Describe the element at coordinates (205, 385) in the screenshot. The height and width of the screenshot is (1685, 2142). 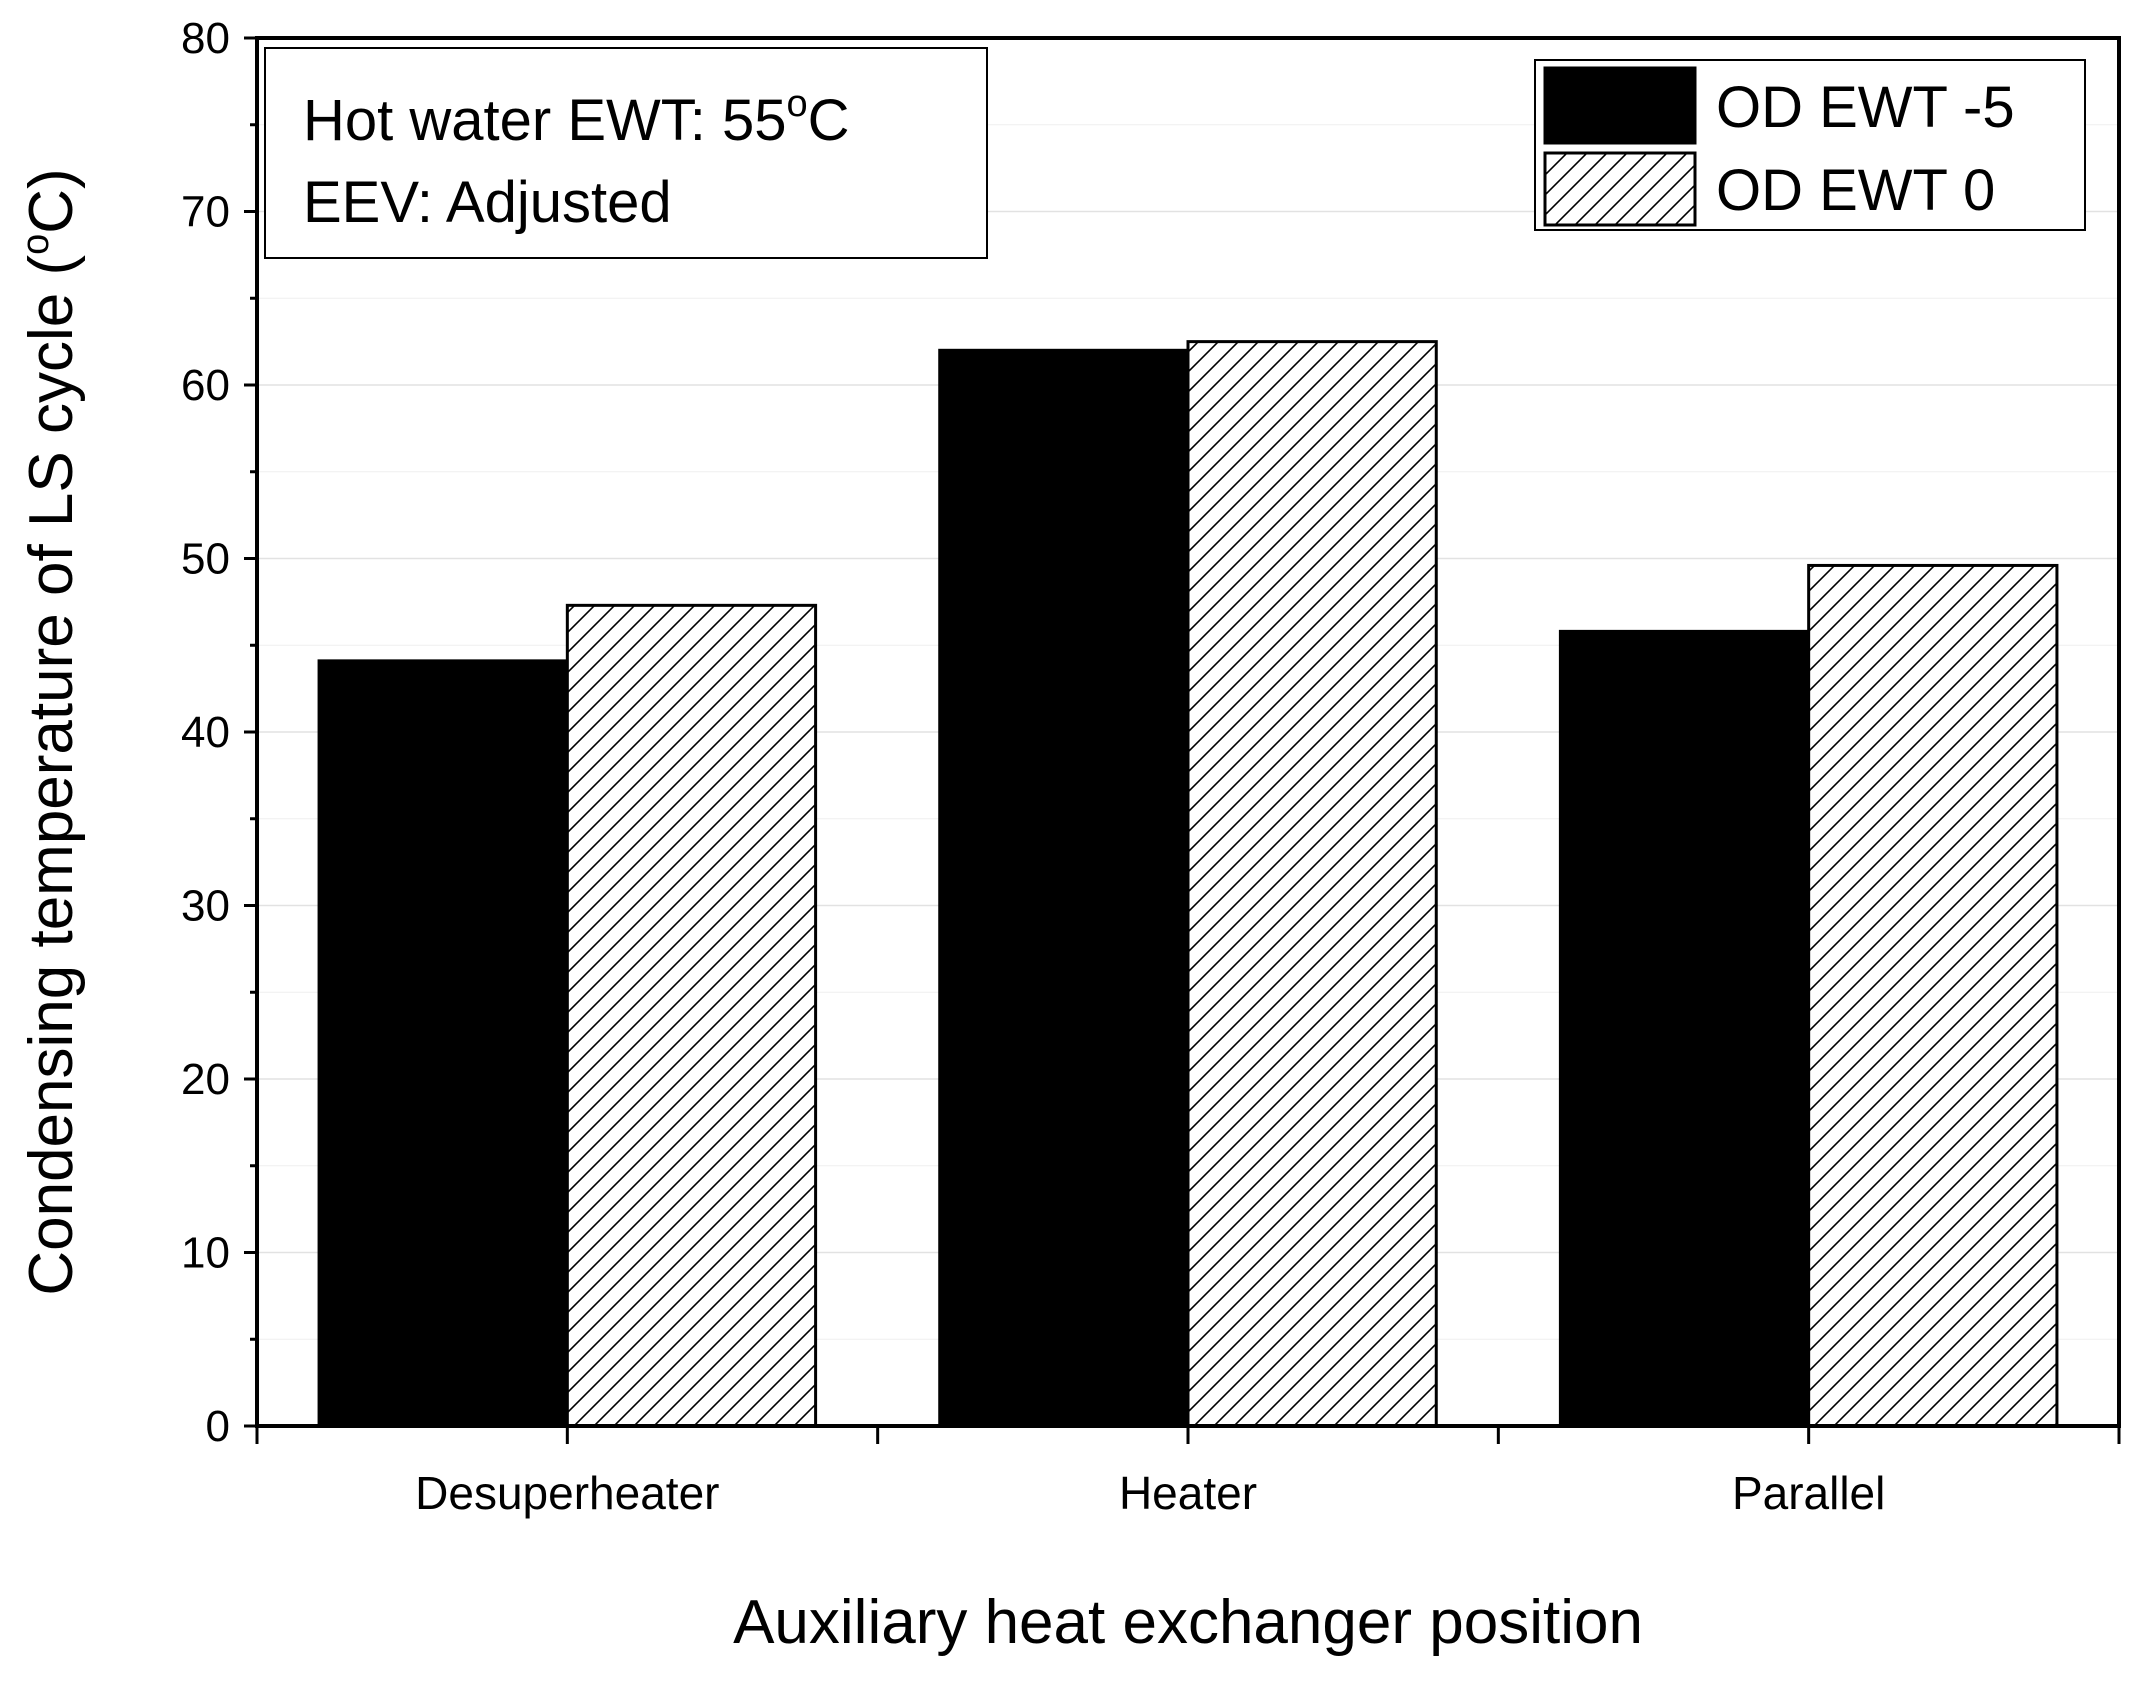
I see `y-tick-label: 60` at that location.